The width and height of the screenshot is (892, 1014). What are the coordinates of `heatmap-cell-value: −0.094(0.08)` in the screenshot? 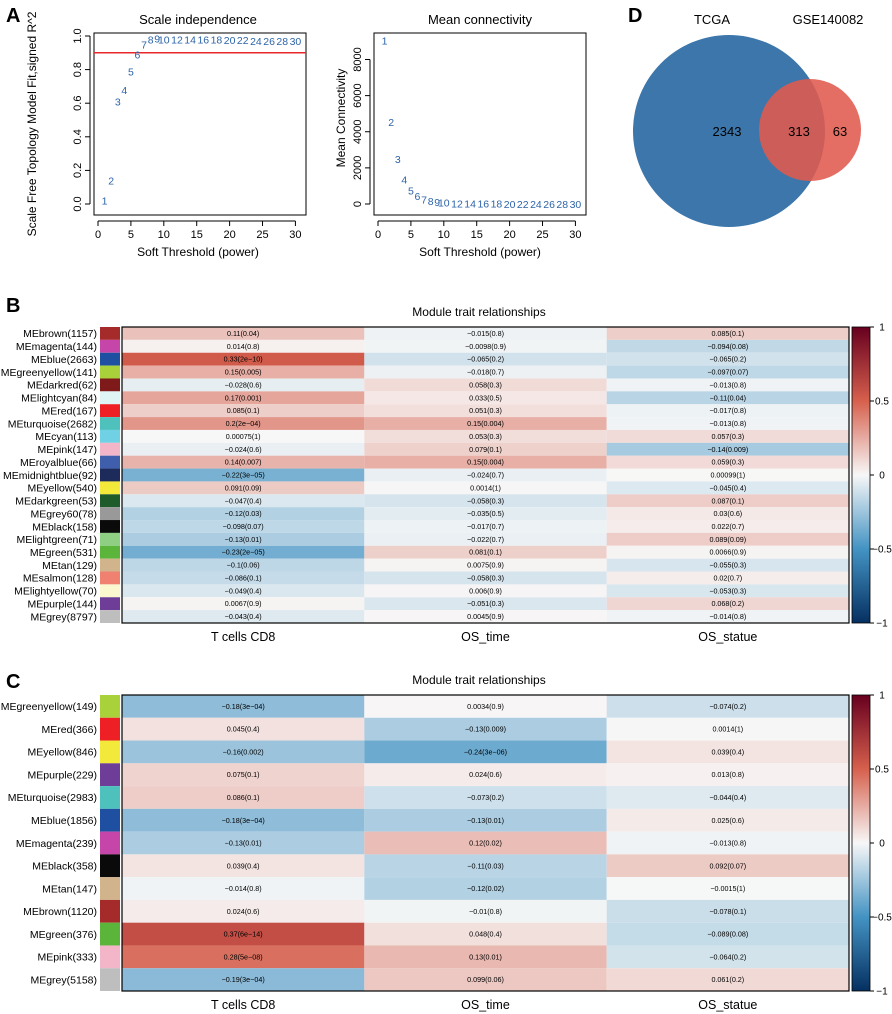 It's located at (727, 346).